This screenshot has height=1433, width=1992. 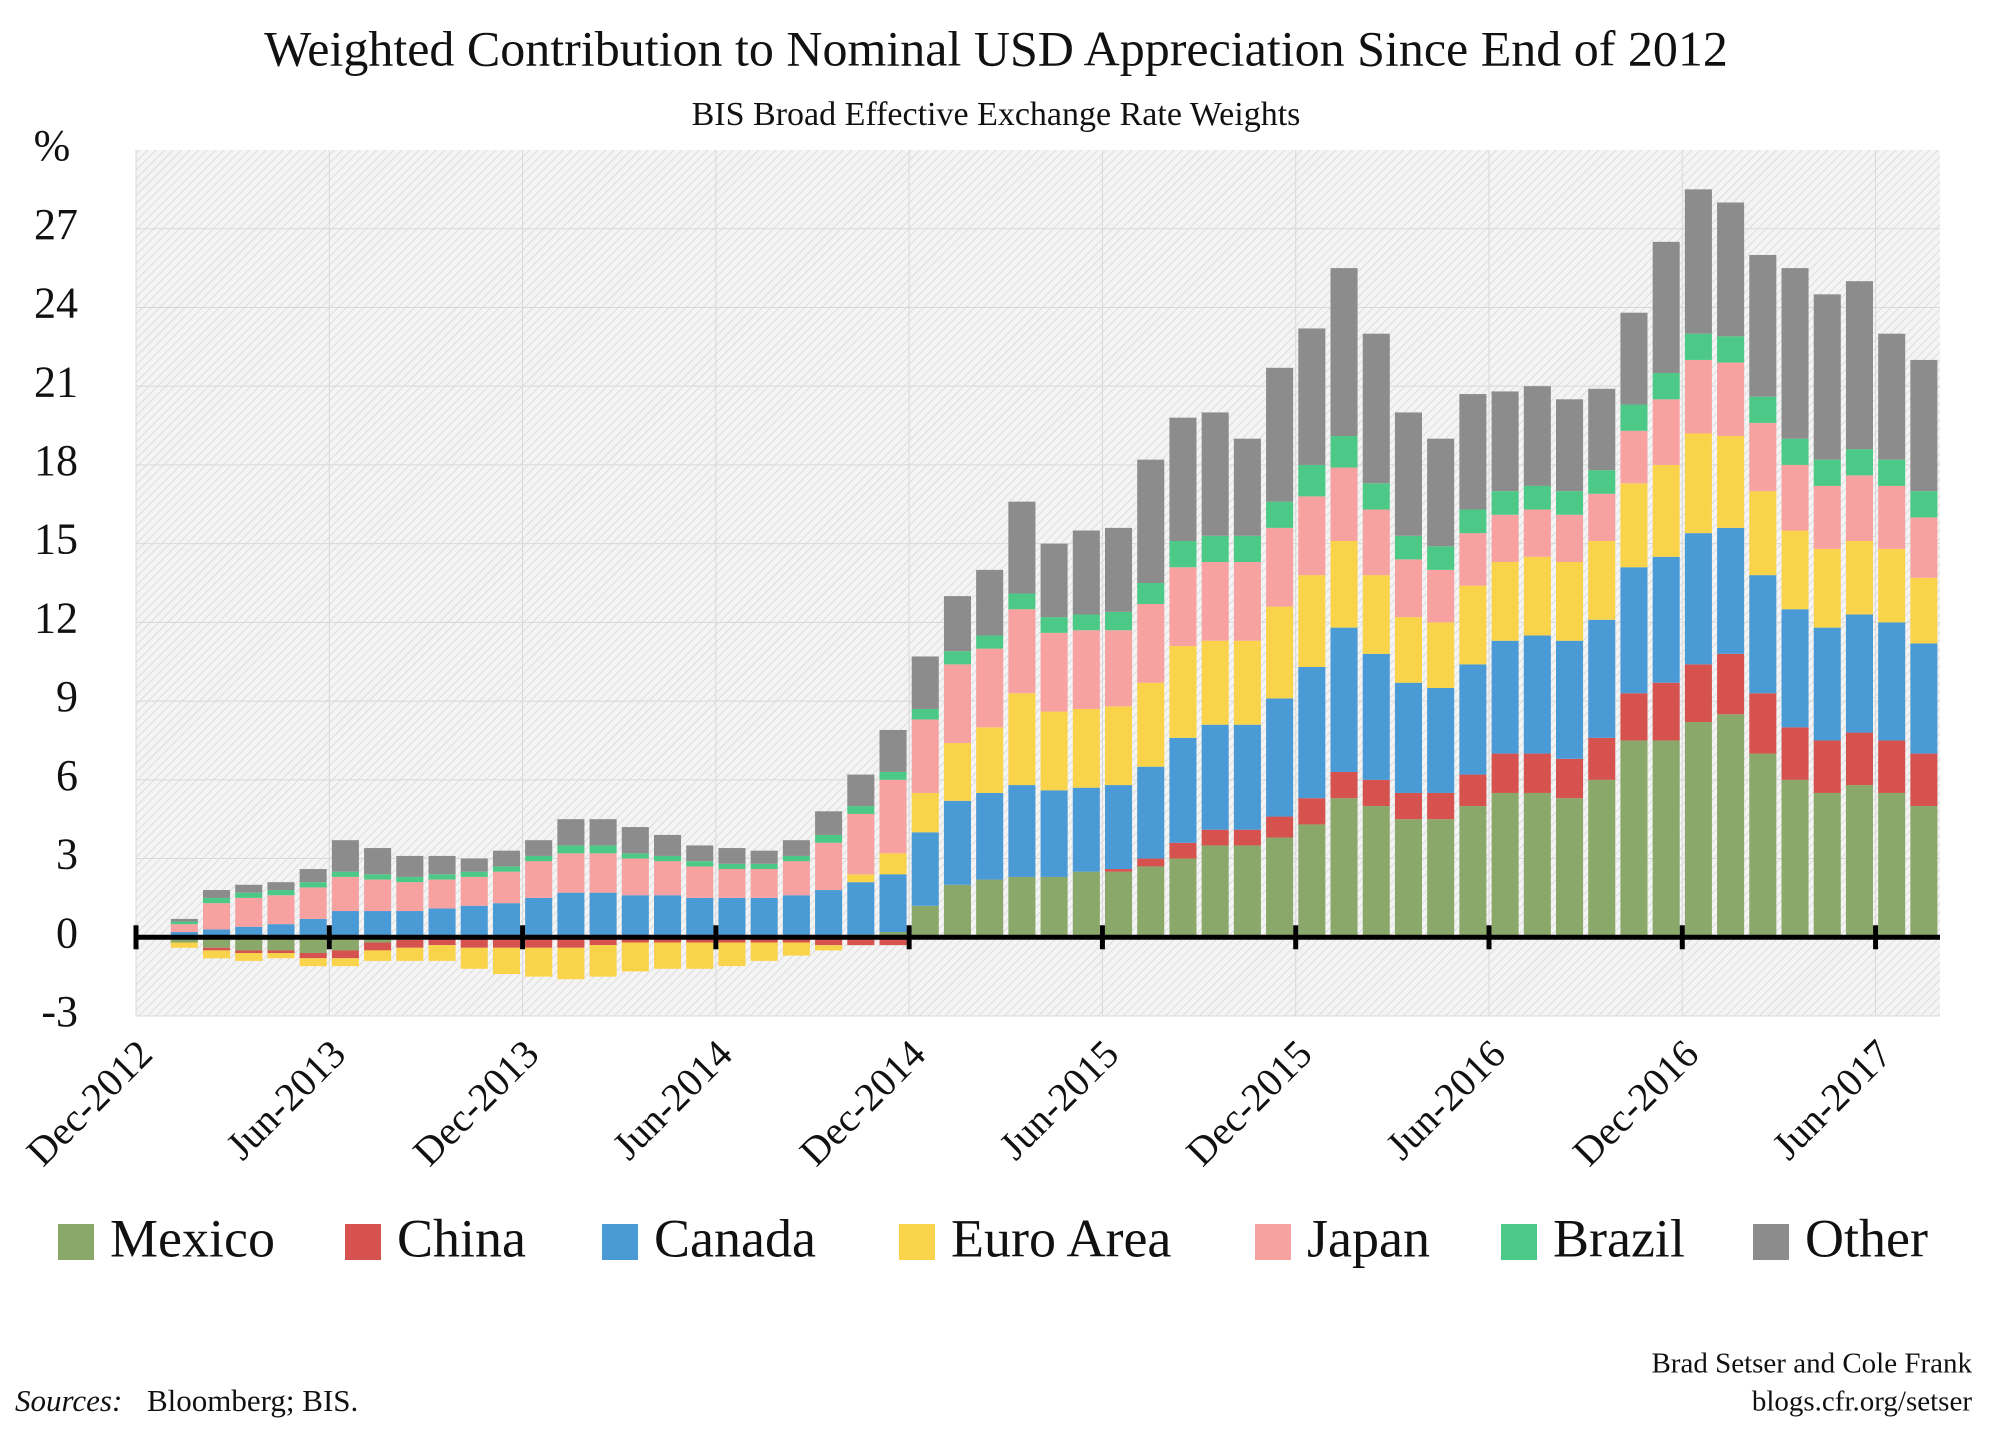 What do you see at coordinates (56, 539) in the screenshot?
I see `y-tick-label: 15` at bounding box center [56, 539].